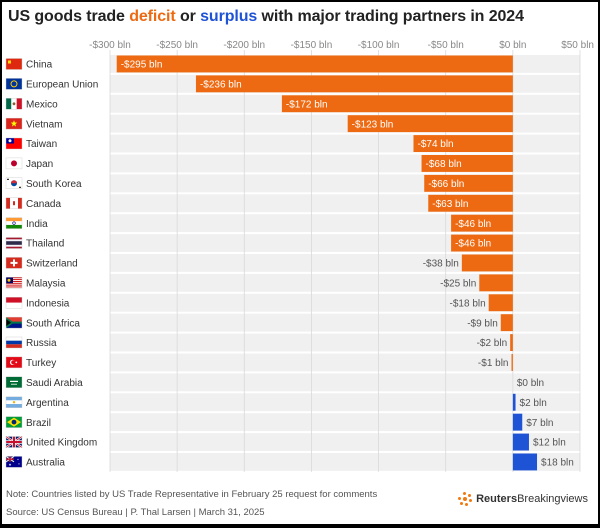 Image resolution: width=600 pixels, height=528 pixels. I want to click on value-label: -$63 bln, so click(450, 204).